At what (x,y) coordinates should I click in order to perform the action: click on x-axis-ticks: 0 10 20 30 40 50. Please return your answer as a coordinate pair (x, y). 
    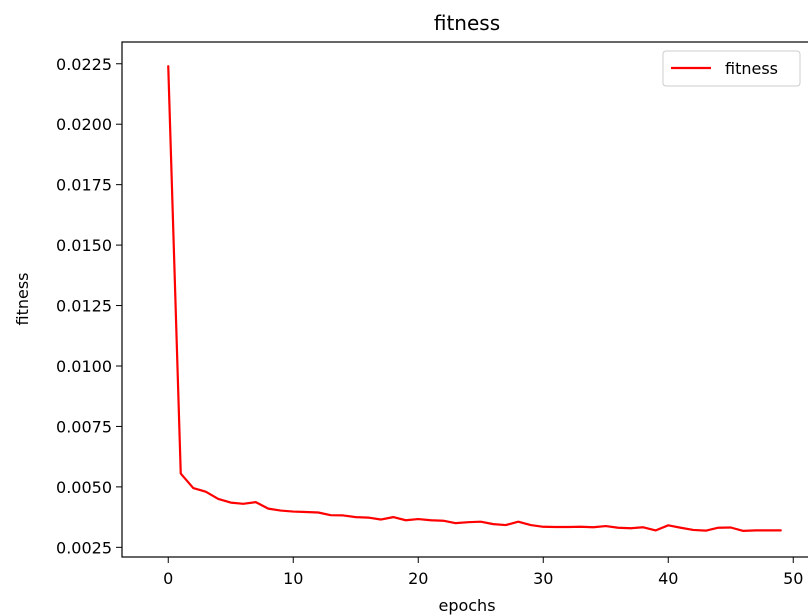
    Looking at the image, I should click on (483, 572).